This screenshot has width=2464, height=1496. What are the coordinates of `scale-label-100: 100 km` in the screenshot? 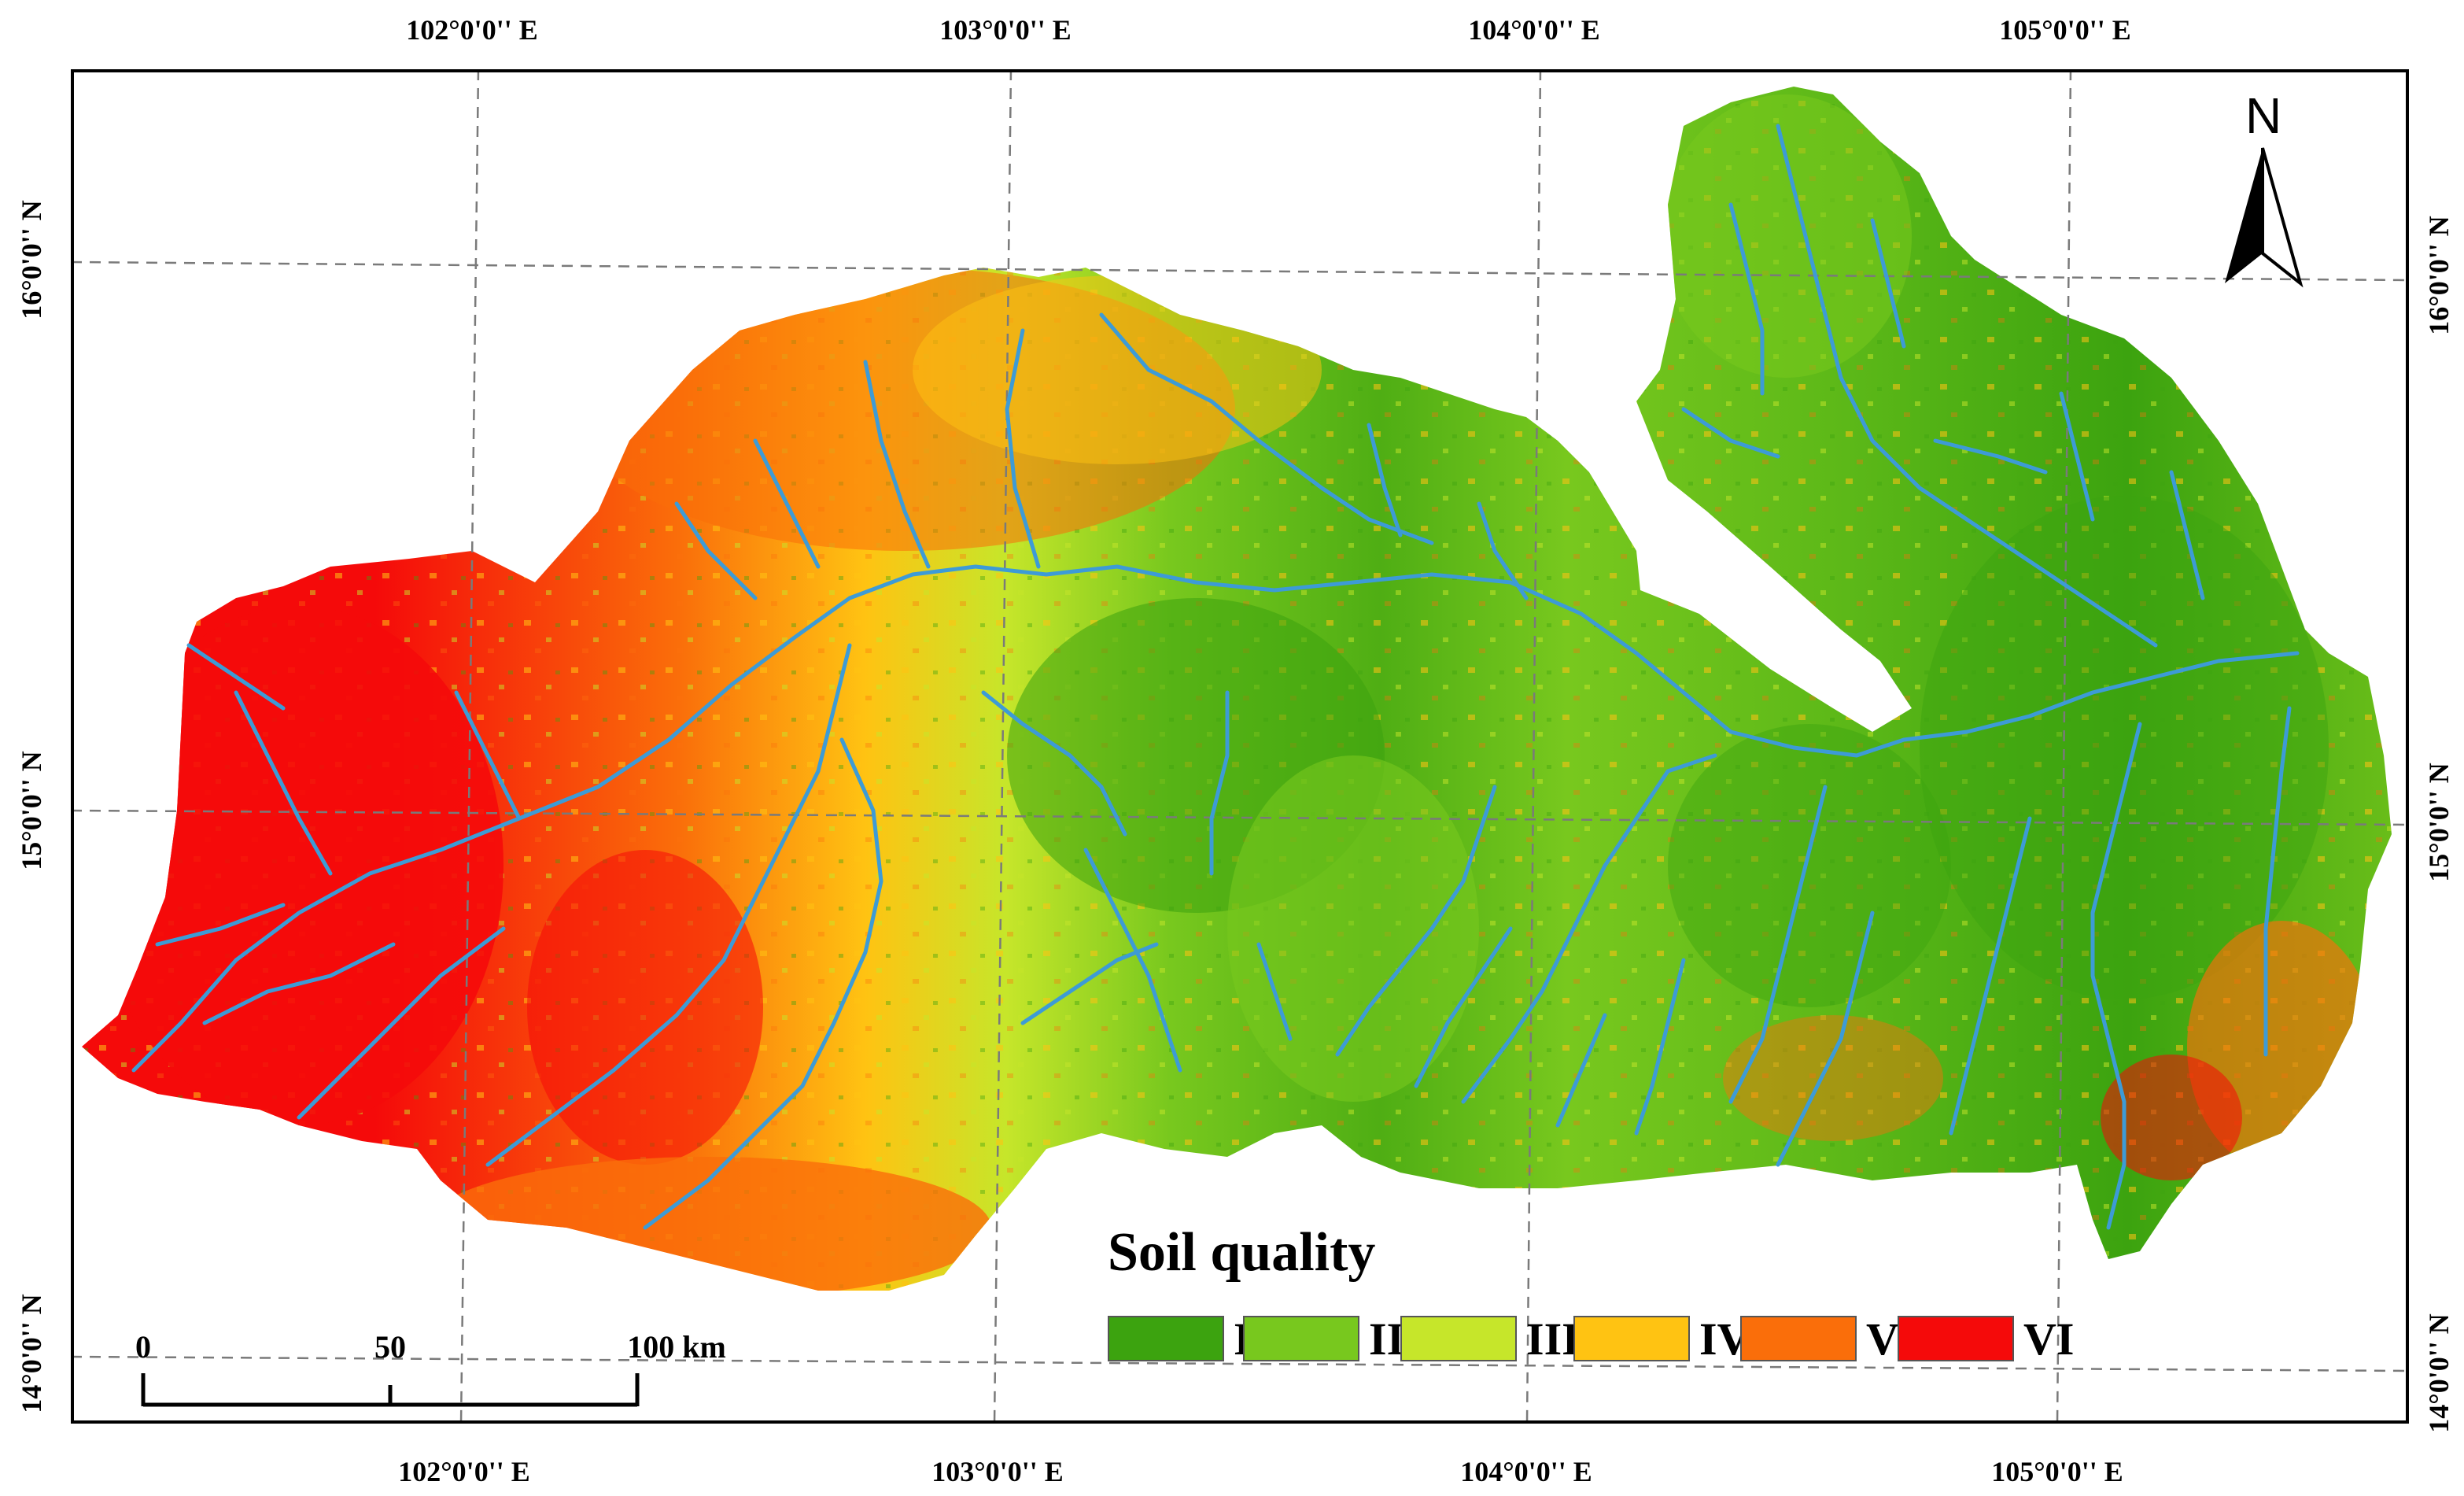 It's located at (676, 1347).